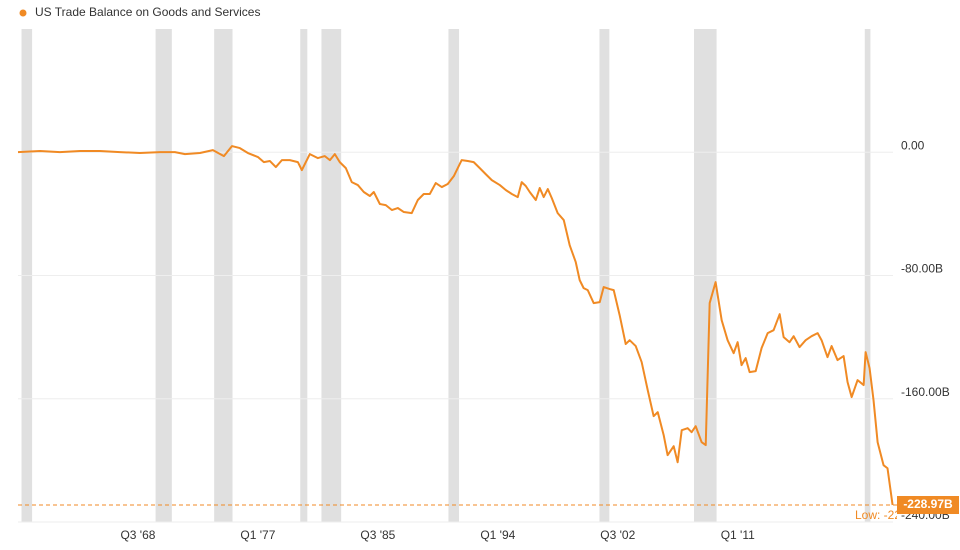 This screenshot has width=960, height=550. Describe the element at coordinates (922, 269) in the screenshot. I see `y-tick-label: -80.00B` at that location.